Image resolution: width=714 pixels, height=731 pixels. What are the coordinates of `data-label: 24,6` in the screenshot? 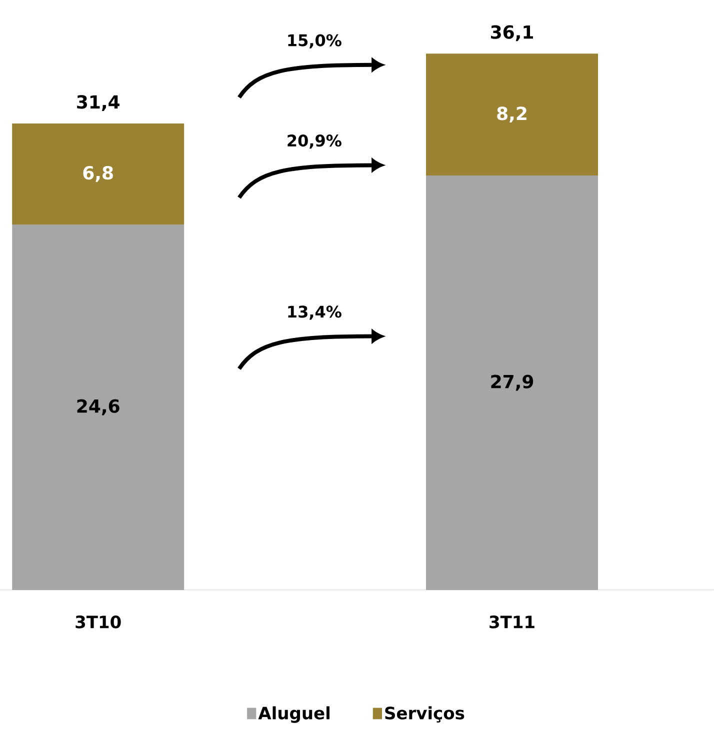 It's located at (98, 407).